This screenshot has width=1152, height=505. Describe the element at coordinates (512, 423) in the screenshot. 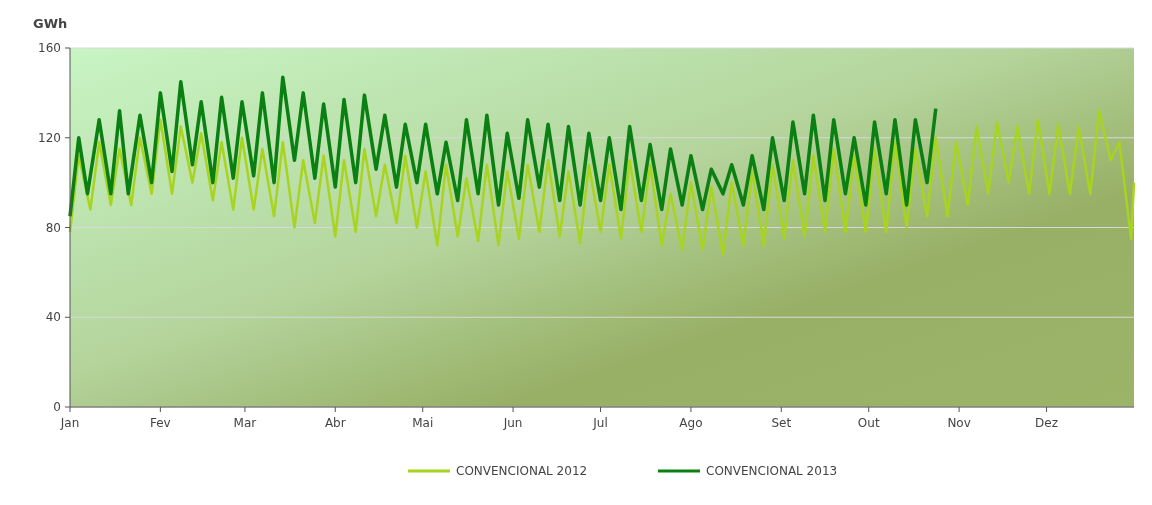

I see `x-tick-label: Jun` at that location.